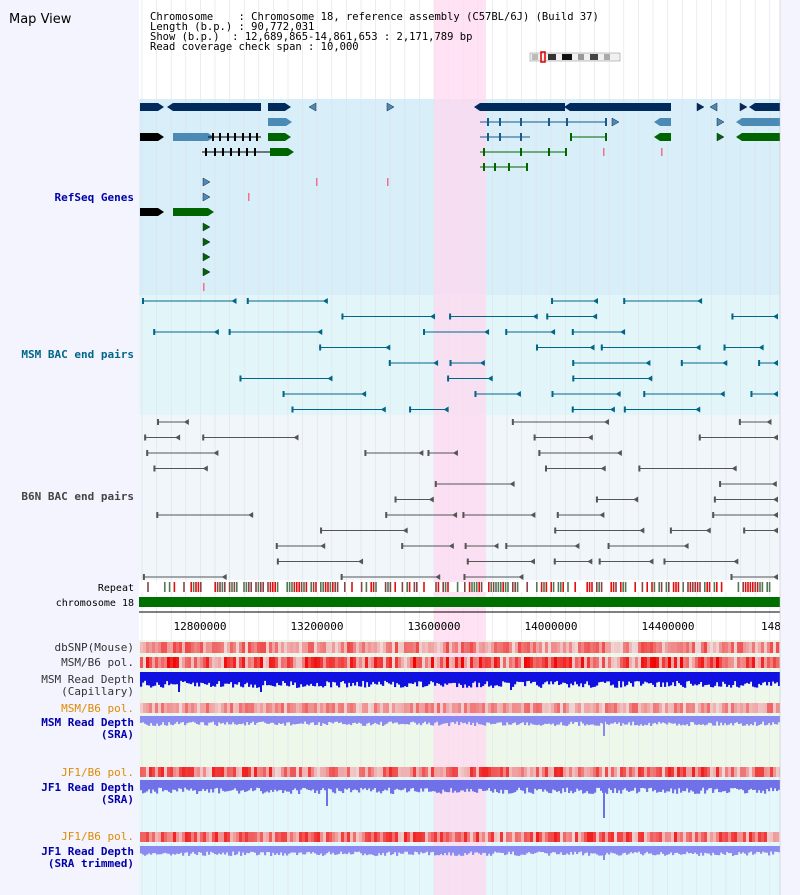  Describe the element at coordinates (95, 603) in the screenshot. I see `track-label-chromosome: chromosome 18` at that location.